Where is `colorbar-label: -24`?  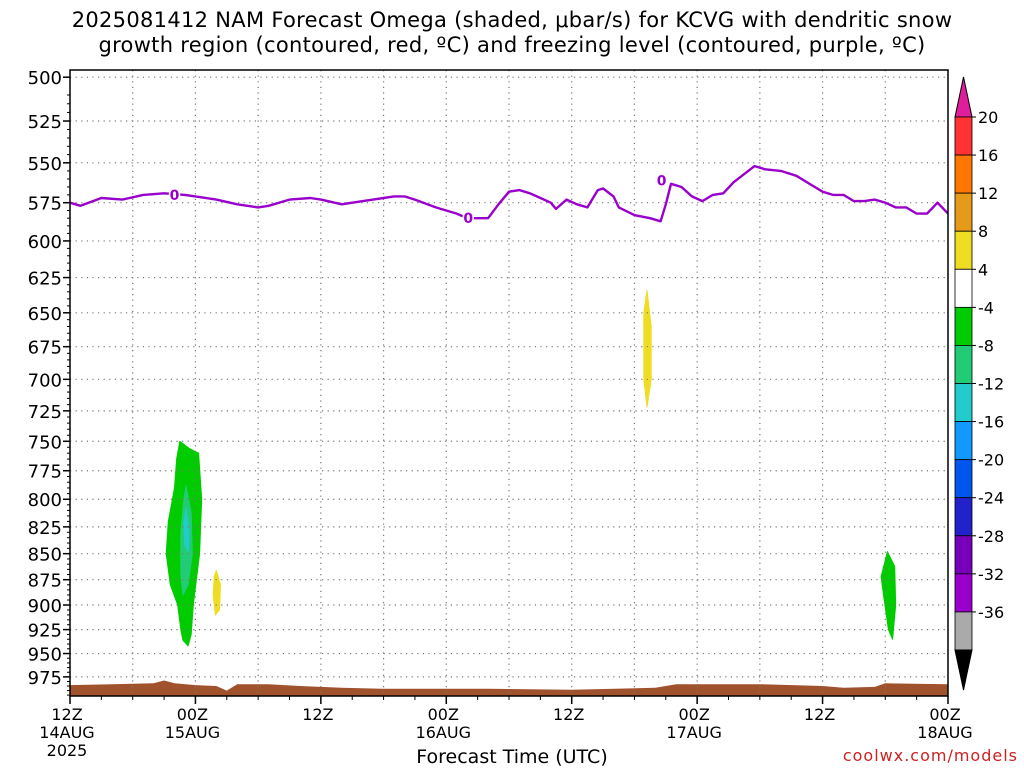
colorbar-label: -24 is located at coordinates (991, 498).